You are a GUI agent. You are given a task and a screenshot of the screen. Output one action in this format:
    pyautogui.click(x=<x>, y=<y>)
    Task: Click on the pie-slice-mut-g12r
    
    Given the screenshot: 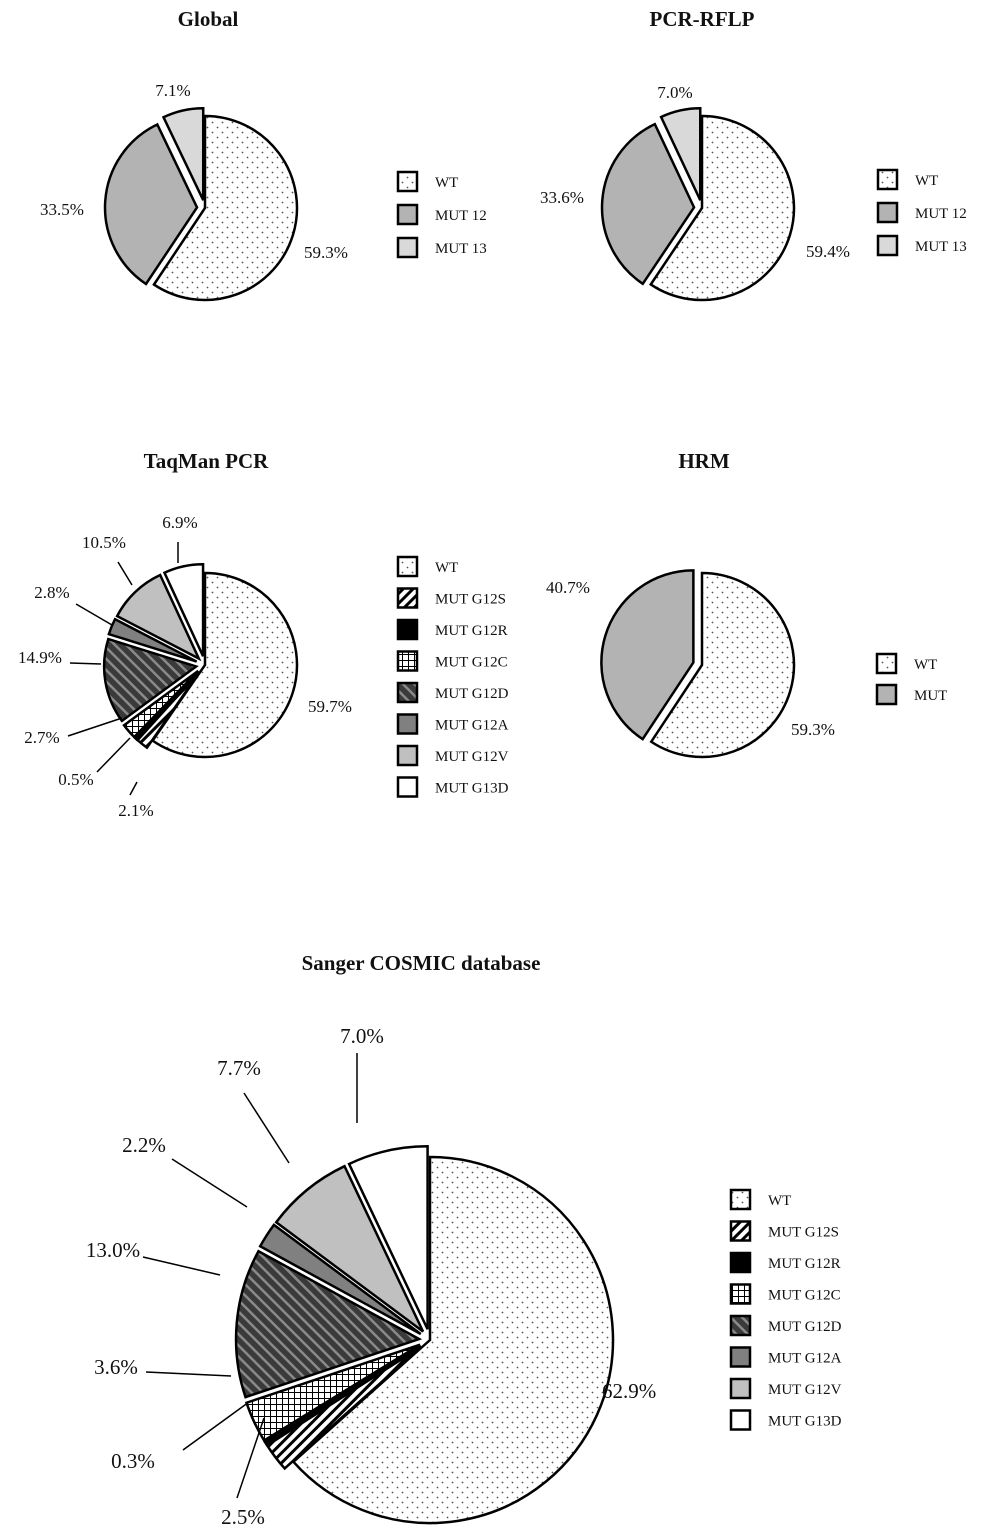 What is the action you would take?
    pyautogui.click(x=342, y=1395)
    